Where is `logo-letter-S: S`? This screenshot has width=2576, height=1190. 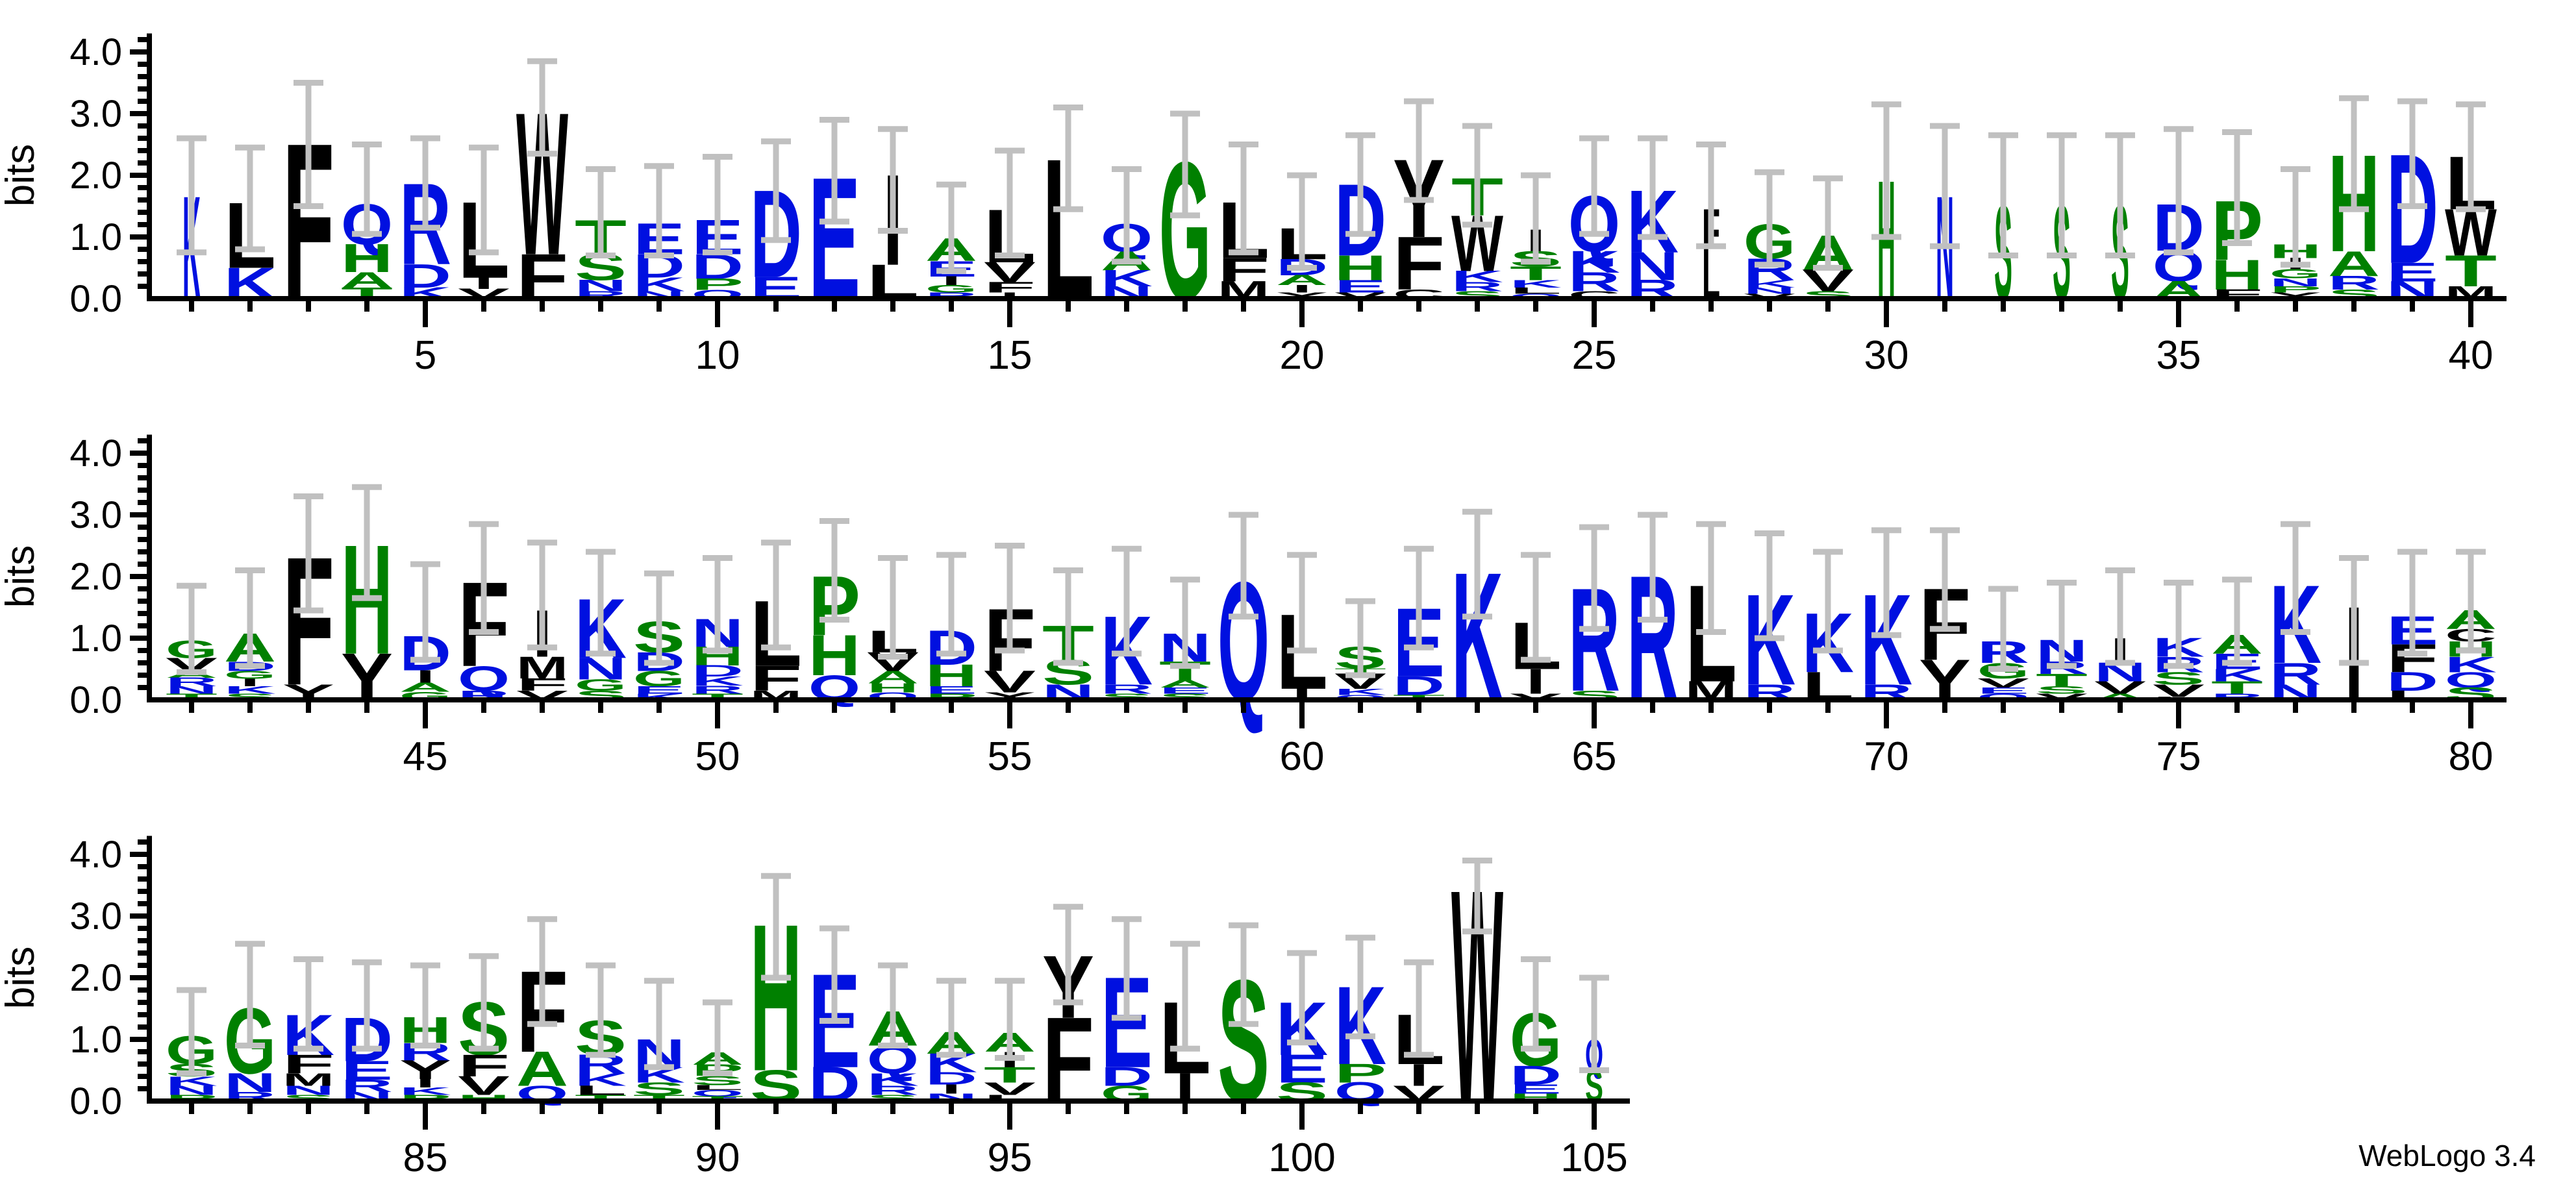
logo-letter-S: S is located at coordinates (2062, 691).